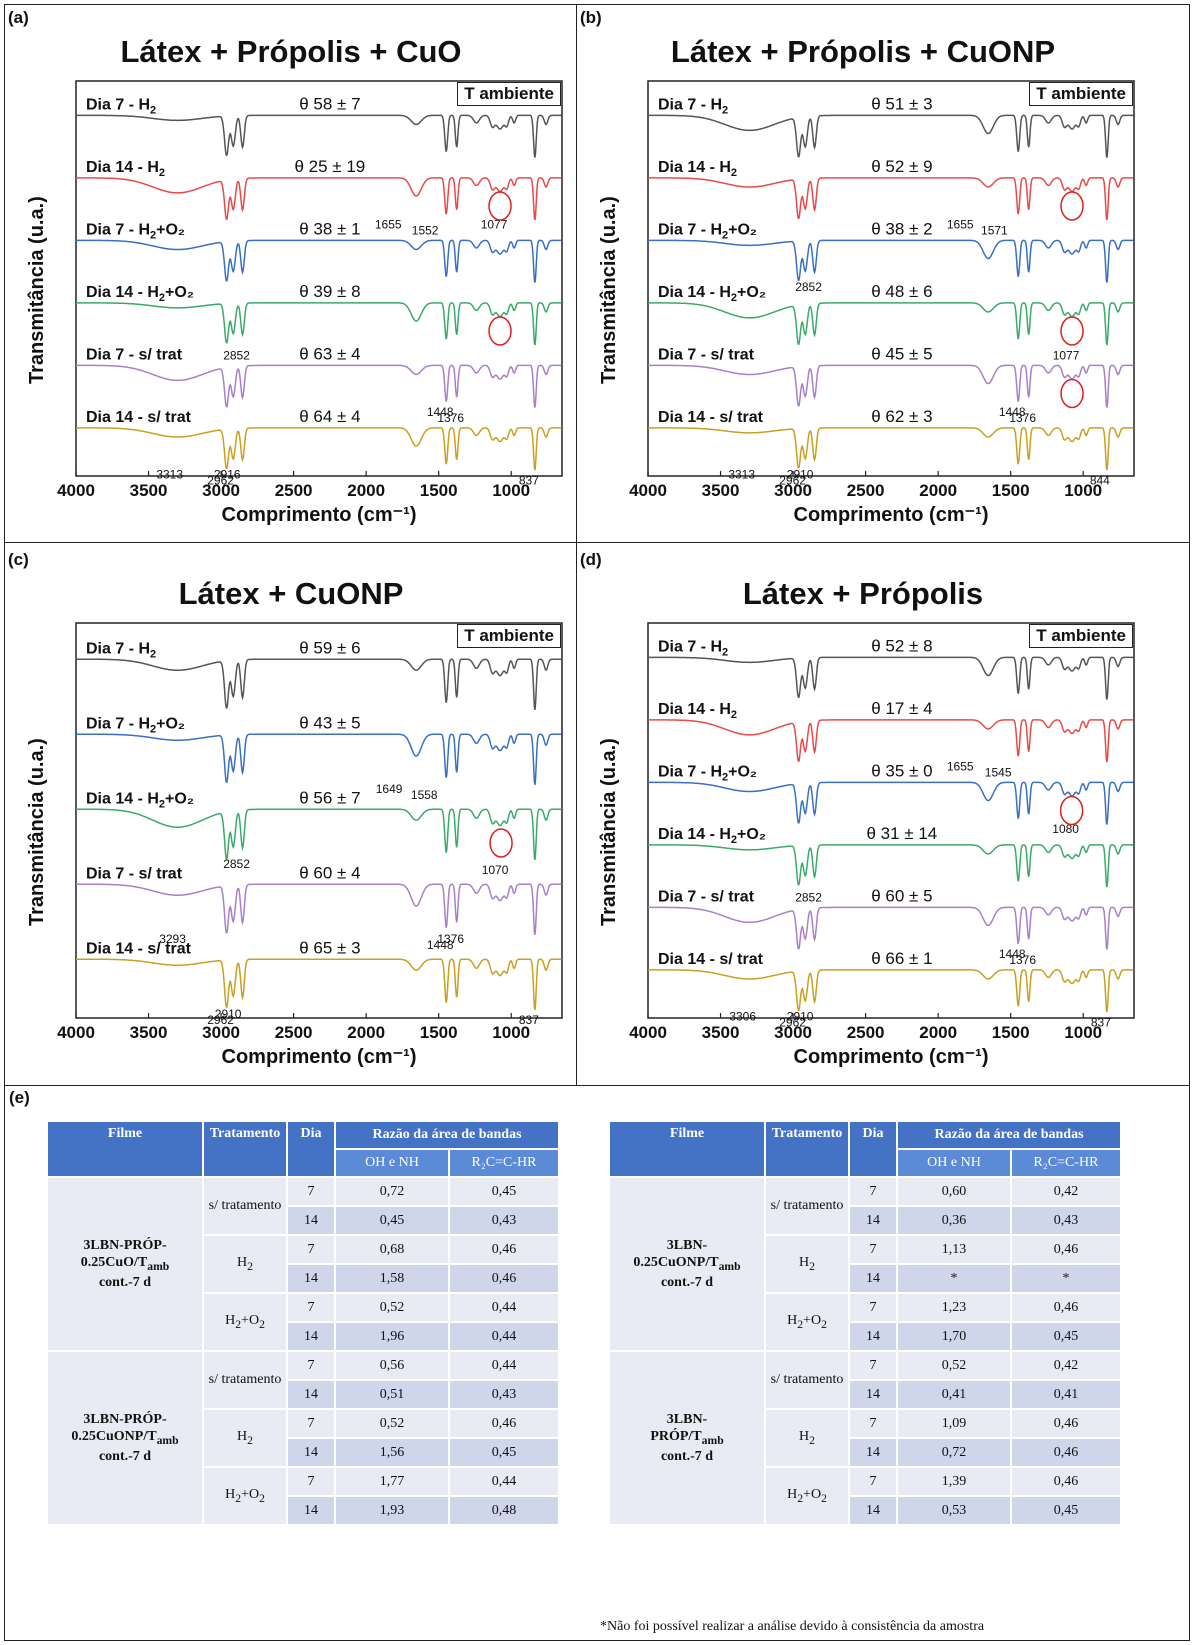 Image resolution: width=1195 pixels, height=1645 pixels. What do you see at coordinates (139, 948) in the screenshot?
I see `series-label: Dia 14 - s/ trat` at bounding box center [139, 948].